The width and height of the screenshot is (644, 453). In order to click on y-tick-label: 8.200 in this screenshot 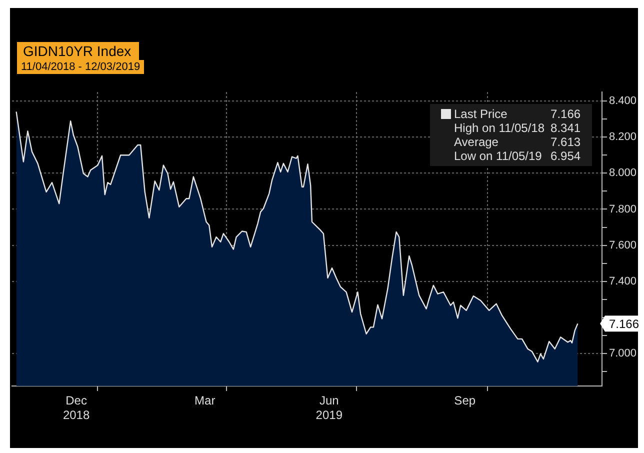, I will do `click(623, 137)`.